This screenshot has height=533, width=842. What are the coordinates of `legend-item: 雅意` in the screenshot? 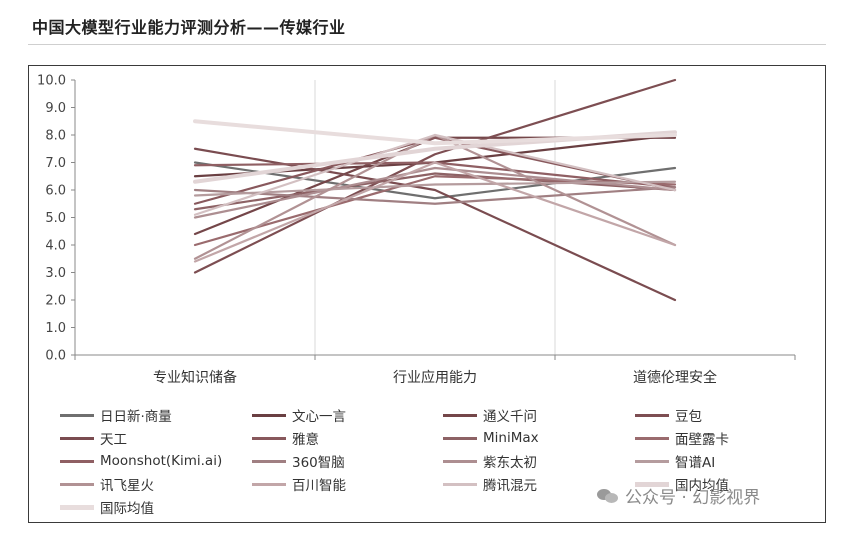 It's located at (285, 438).